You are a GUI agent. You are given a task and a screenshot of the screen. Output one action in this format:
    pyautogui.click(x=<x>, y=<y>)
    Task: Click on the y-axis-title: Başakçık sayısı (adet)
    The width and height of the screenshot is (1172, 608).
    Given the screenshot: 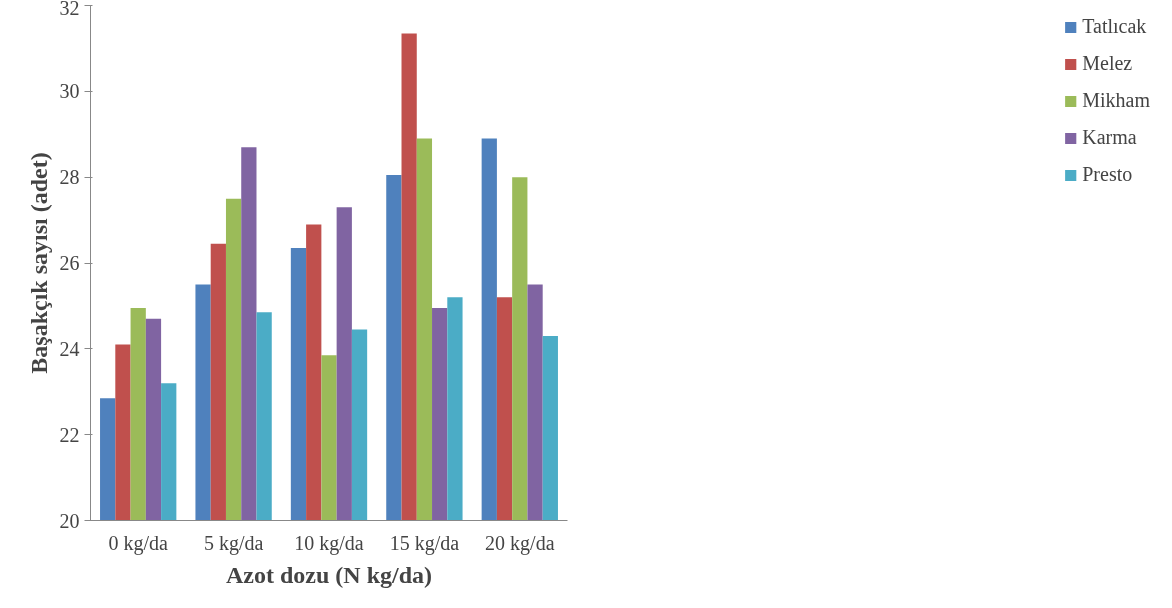 What is the action you would take?
    pyautogui.click(x=38, y=263)
    